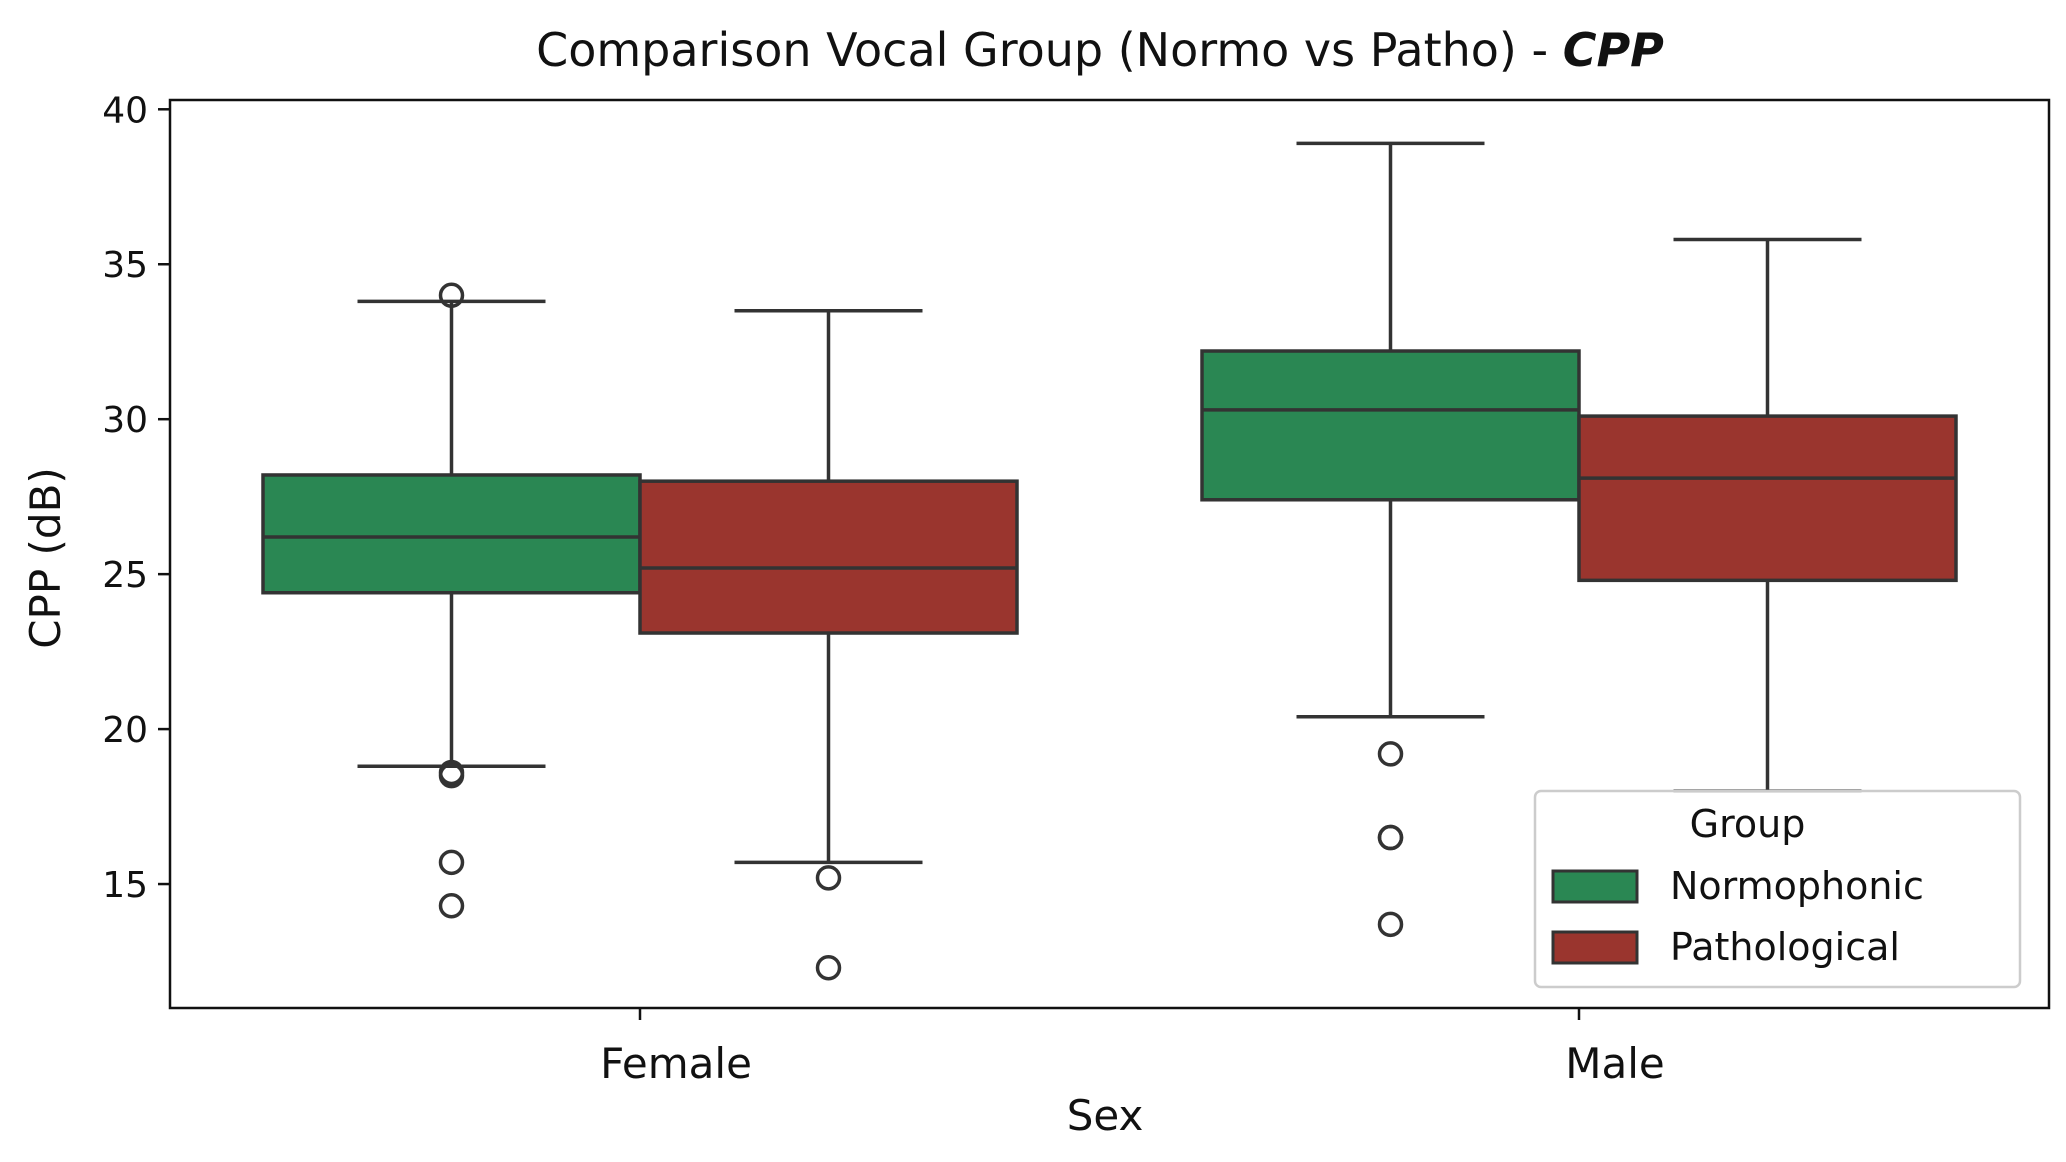  I want to click on y-tick-label-40: 40, so click(125, 110).